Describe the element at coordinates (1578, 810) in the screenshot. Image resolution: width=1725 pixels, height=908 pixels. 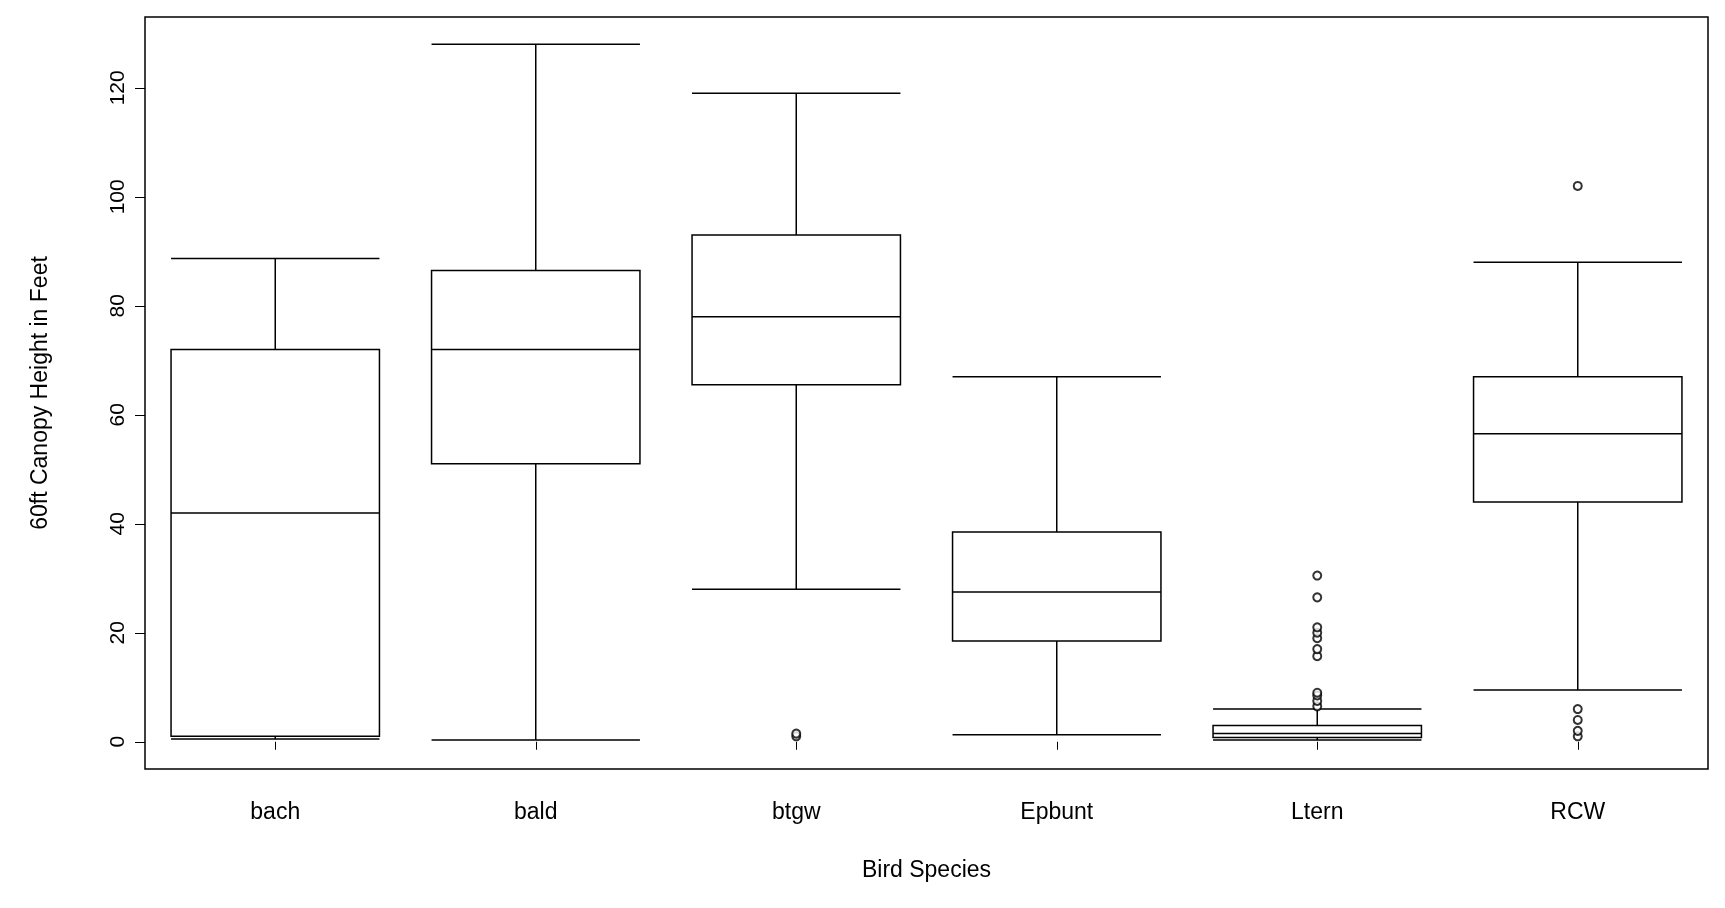
I see `x-tick-label: RCW` at that location.